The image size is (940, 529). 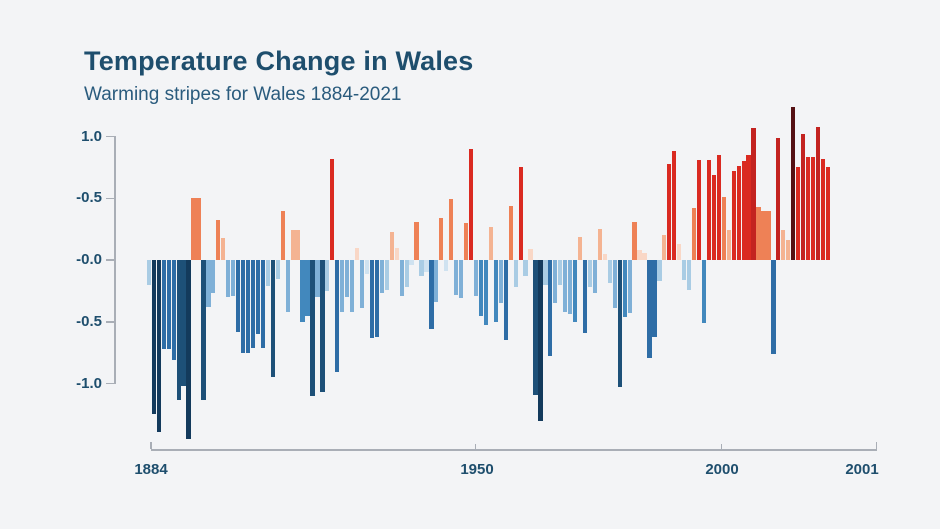 I want to click on chart-subtitle: Warming stripes for Wales 1884-2021, so click(x=243, y=94).